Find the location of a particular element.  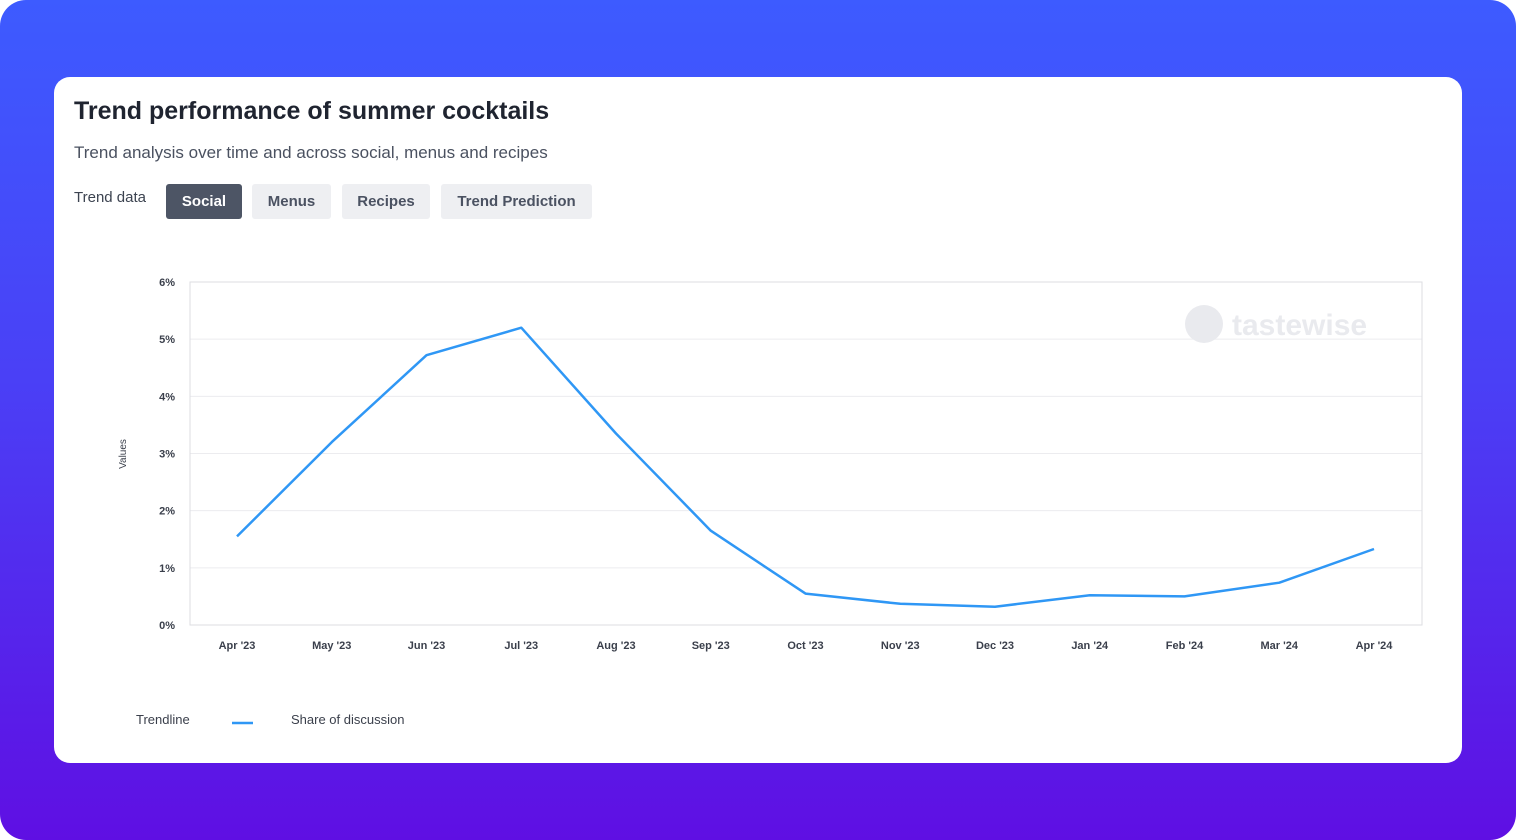

x-tick-label: Apr '23 is located at coordinates (237, 646).